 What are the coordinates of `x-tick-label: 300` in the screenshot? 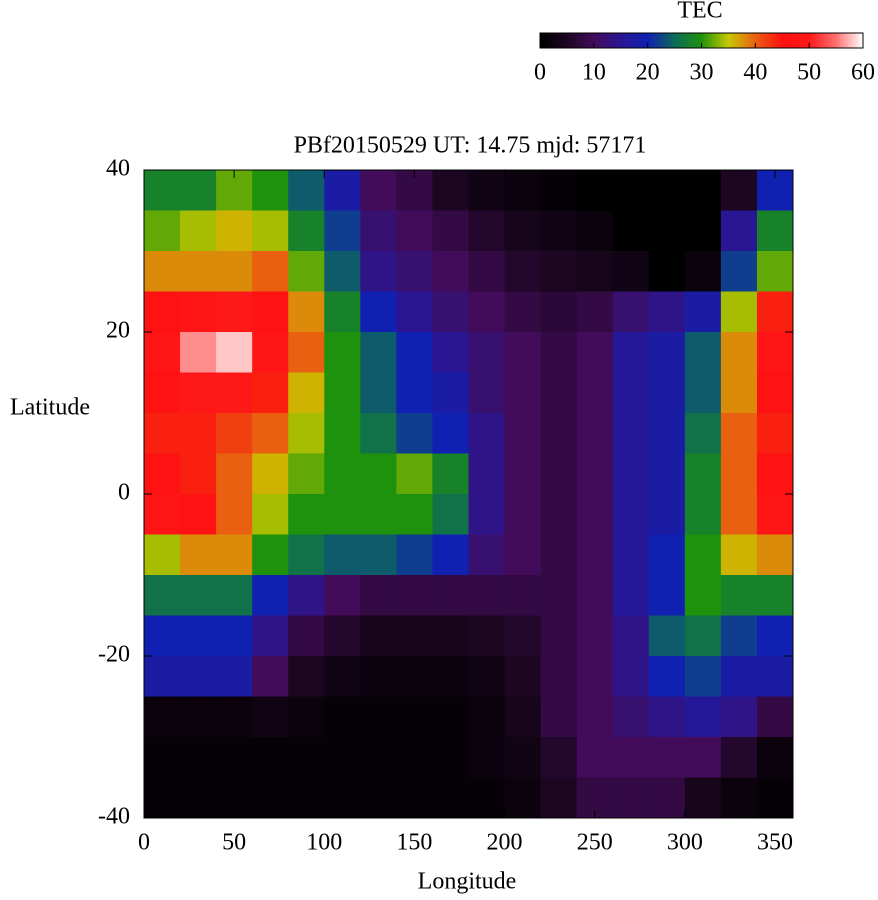 It's located at (685, 843).